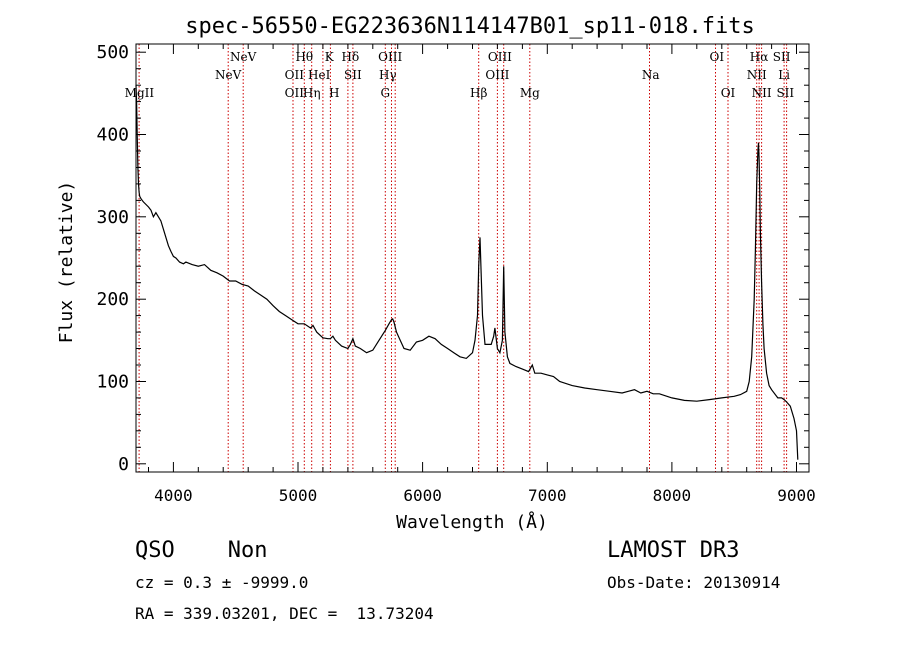 The width and height of the screenshot is (900, 649). Describe the element at coordinates (140, 93) in the screenshot. I see `line-label: MgII` at that location.